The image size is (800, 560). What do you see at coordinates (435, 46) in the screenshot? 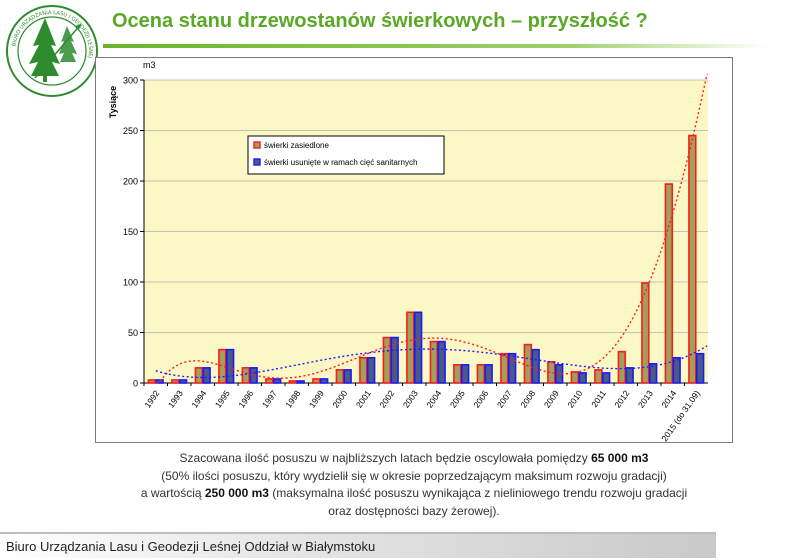
I see `title-underline` at bounding box center [435, 46].